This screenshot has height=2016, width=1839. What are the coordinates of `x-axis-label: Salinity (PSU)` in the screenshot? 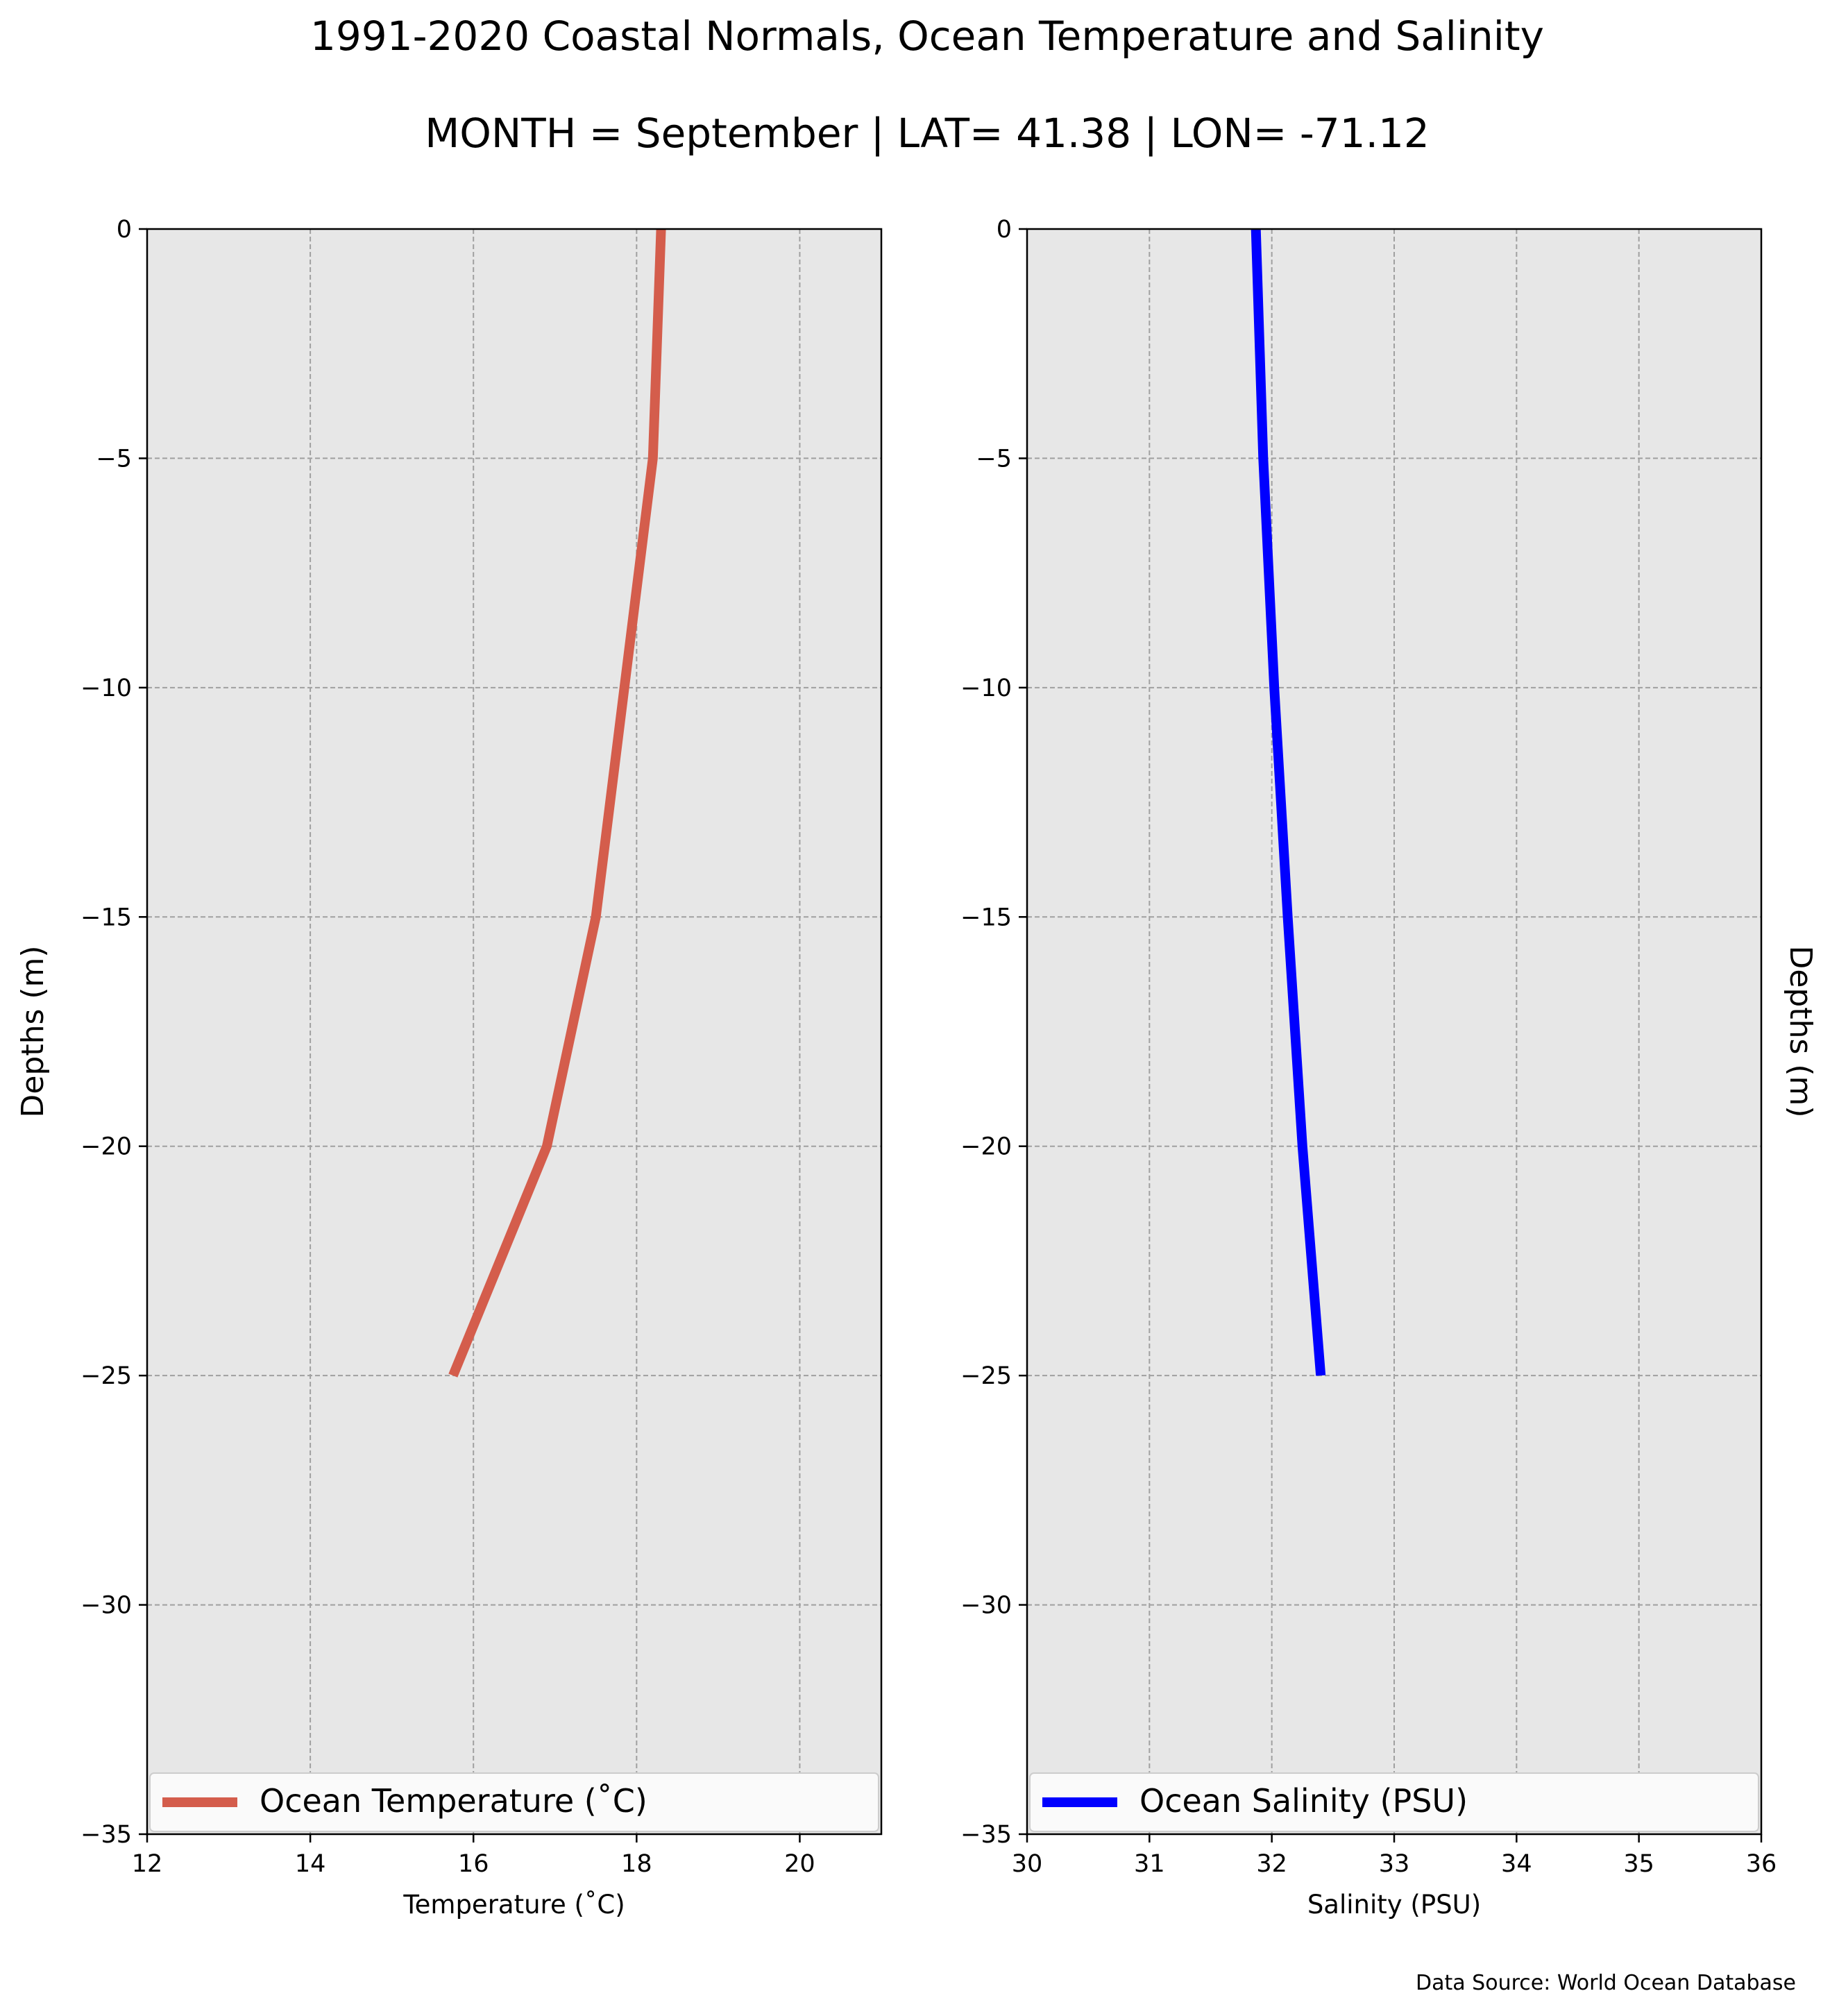 It's located at (1394, 1905).